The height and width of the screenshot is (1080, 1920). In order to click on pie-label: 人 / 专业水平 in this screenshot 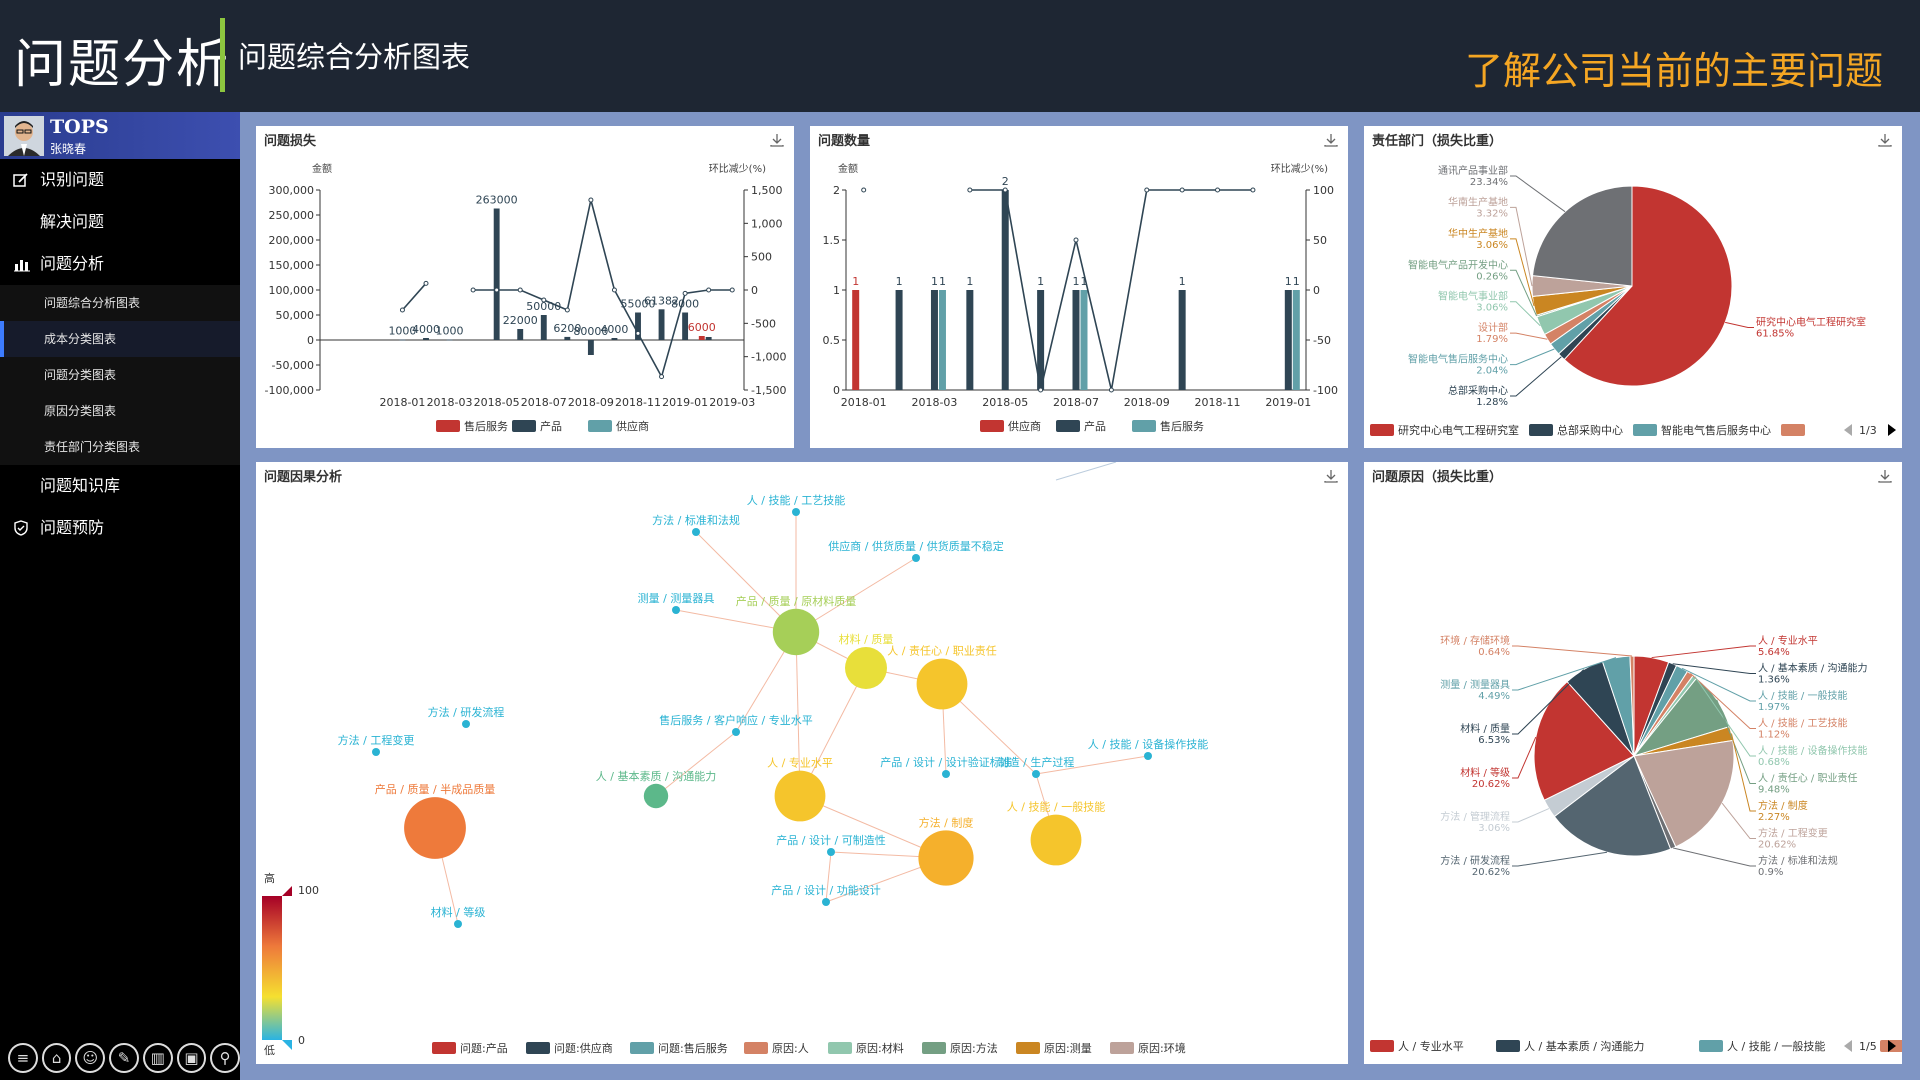, I will do `click(1788, 640)`.